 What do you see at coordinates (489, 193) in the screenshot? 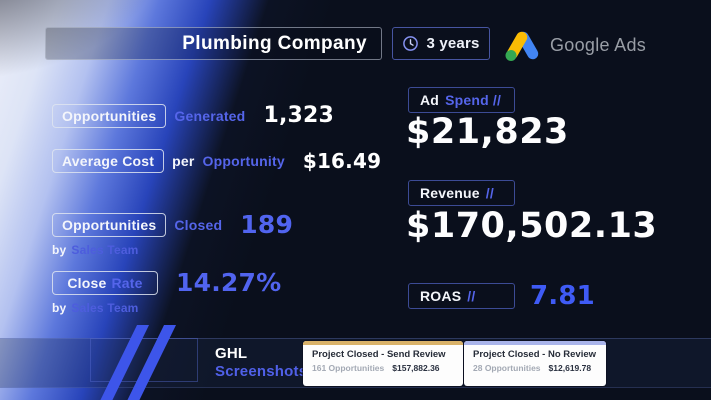
I see `revenue-label-accent: //` at bounding box center [489, 193].